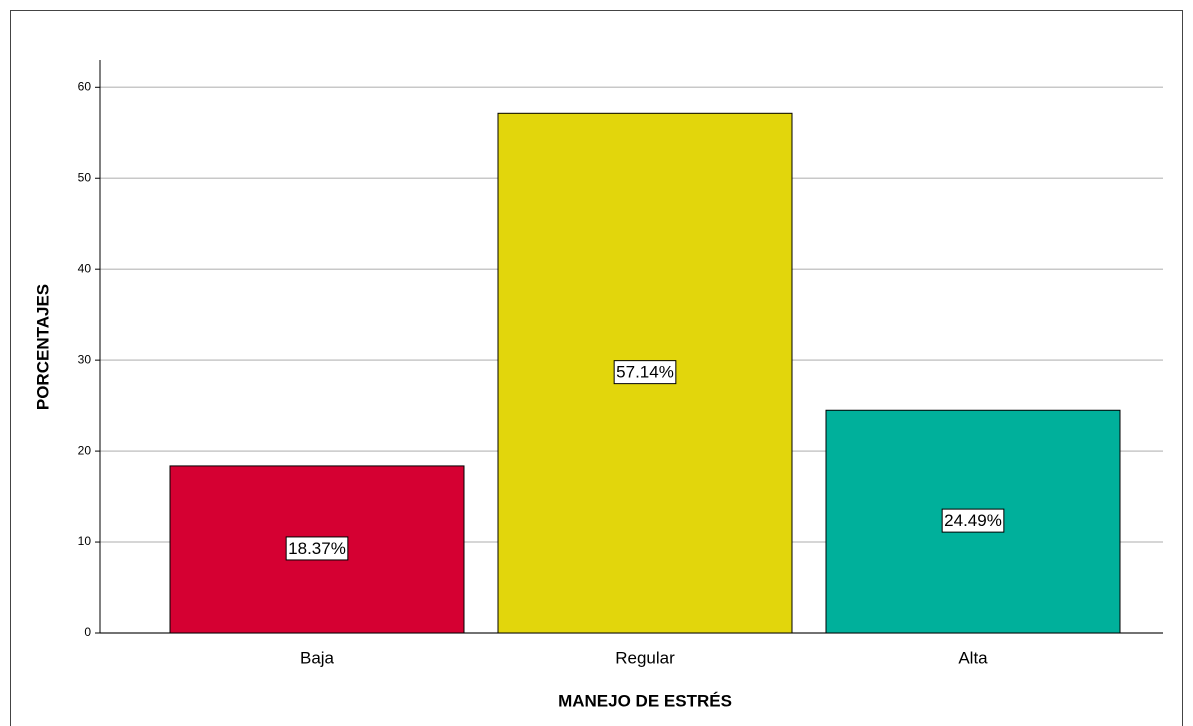 The width and height of the screenshot is (1193, 726). What do you see at coordinates (85, 268) in the screenshot?
I see `y-tick-label: 40` at bounding box center [85, 268].